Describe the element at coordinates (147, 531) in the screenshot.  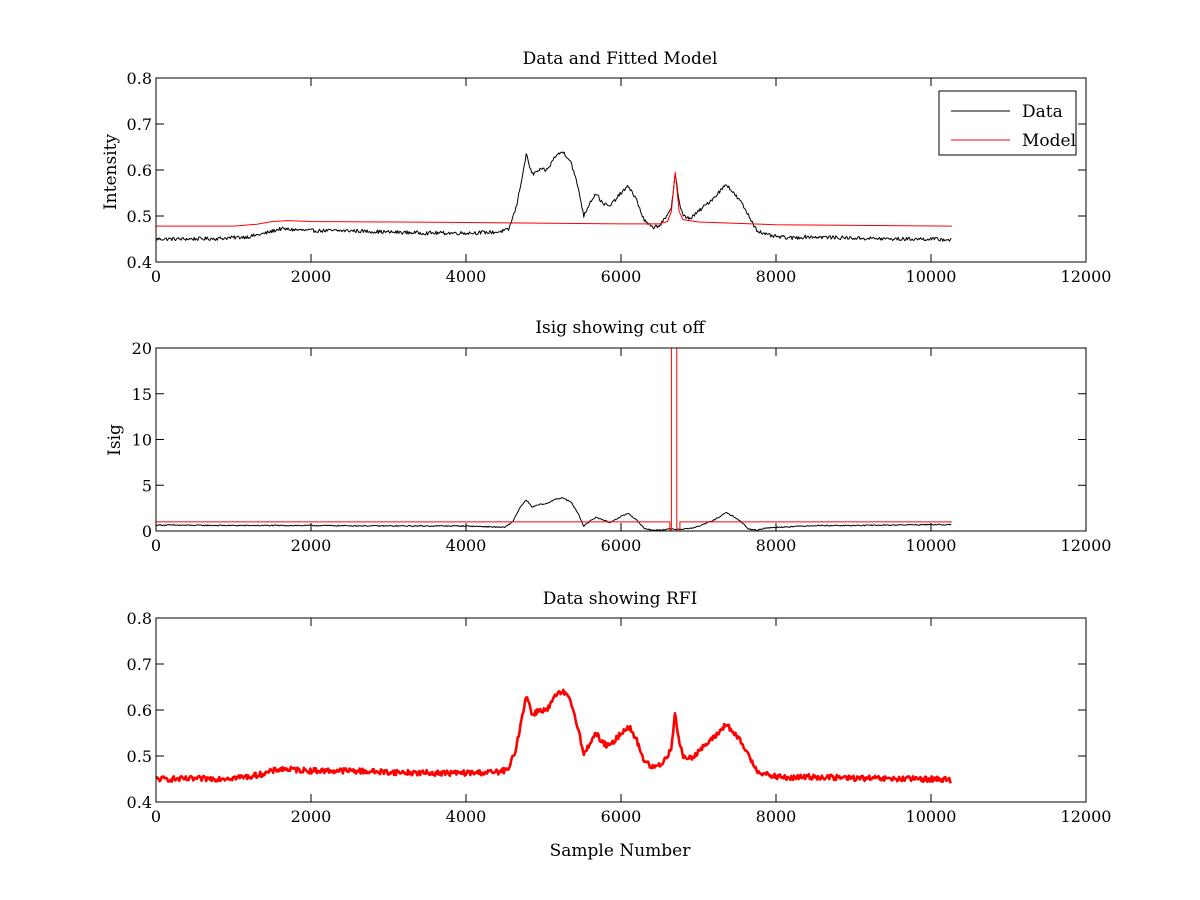
I see `y-tick-label: 0` at that location.